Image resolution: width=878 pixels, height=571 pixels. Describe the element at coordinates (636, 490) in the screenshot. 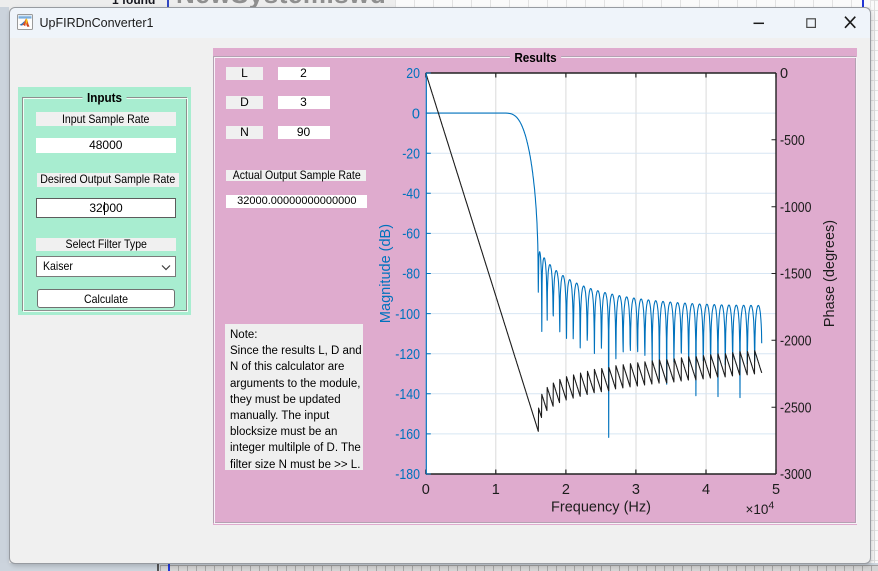

I see `svg-text: 3` at that location.